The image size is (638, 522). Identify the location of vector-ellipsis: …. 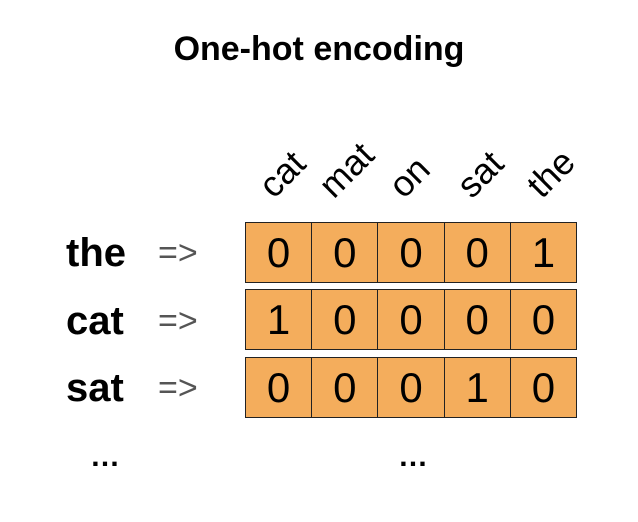
(413, 456).